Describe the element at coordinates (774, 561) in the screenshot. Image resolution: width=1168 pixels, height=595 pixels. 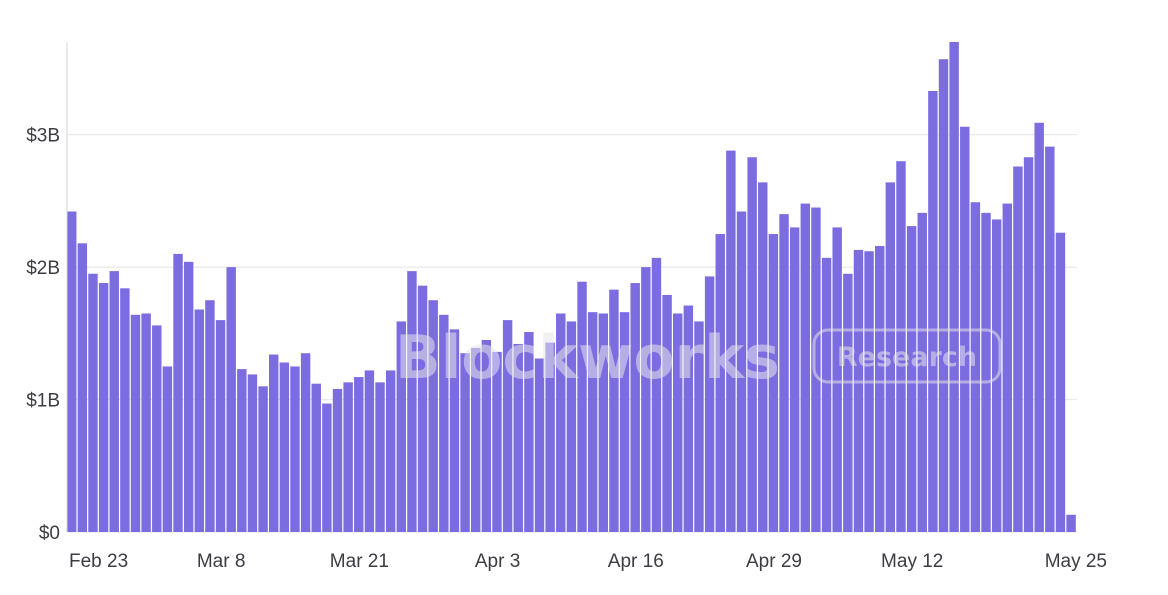
I see `x-tick-label: Apr 29` at that location.